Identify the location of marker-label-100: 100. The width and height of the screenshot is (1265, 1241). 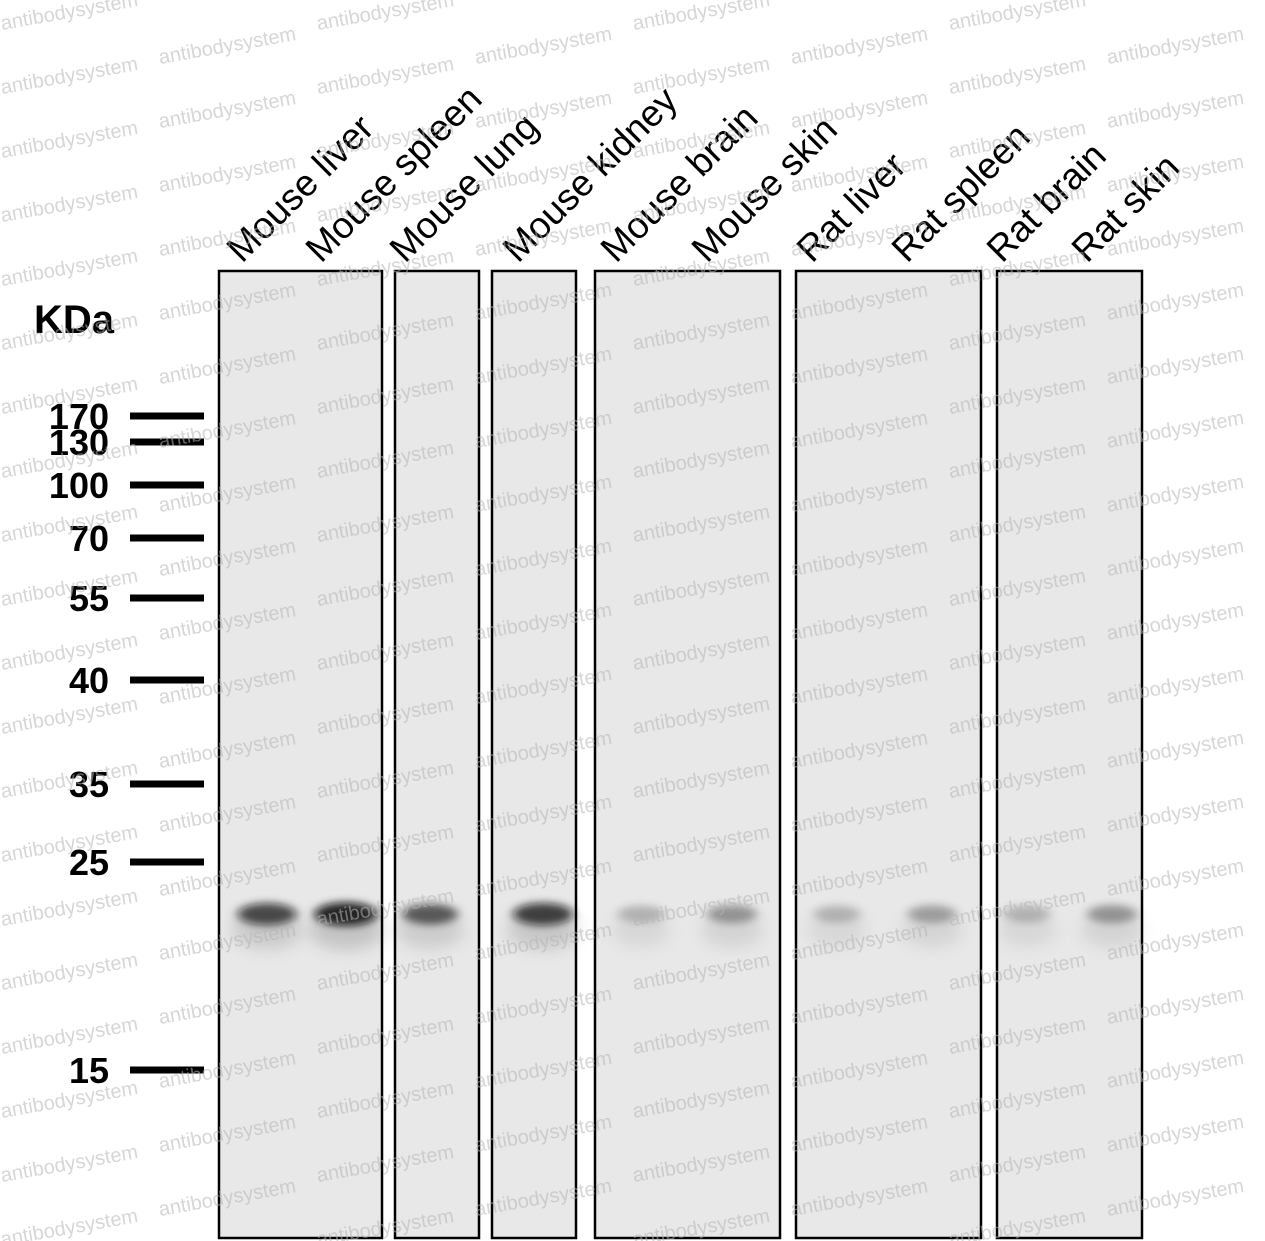
(79, 485).